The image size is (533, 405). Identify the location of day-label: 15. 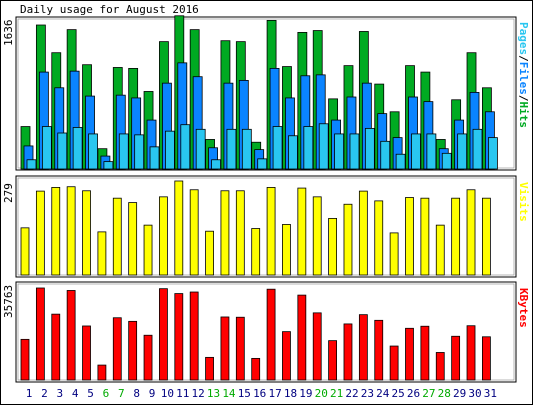
(244, 393).